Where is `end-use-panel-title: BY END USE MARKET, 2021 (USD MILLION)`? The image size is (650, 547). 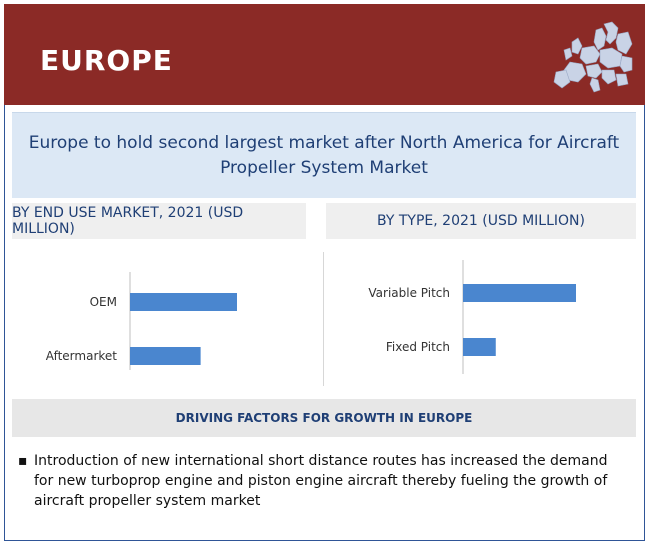 end-use-panel-title: BY END USE MARKET, 2021 (USD MILLION) is located at coordinates (159, 221).